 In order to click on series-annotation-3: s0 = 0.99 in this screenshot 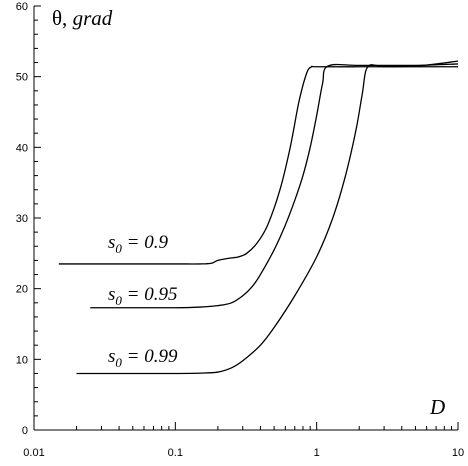, I will do `click(143, 358)`.